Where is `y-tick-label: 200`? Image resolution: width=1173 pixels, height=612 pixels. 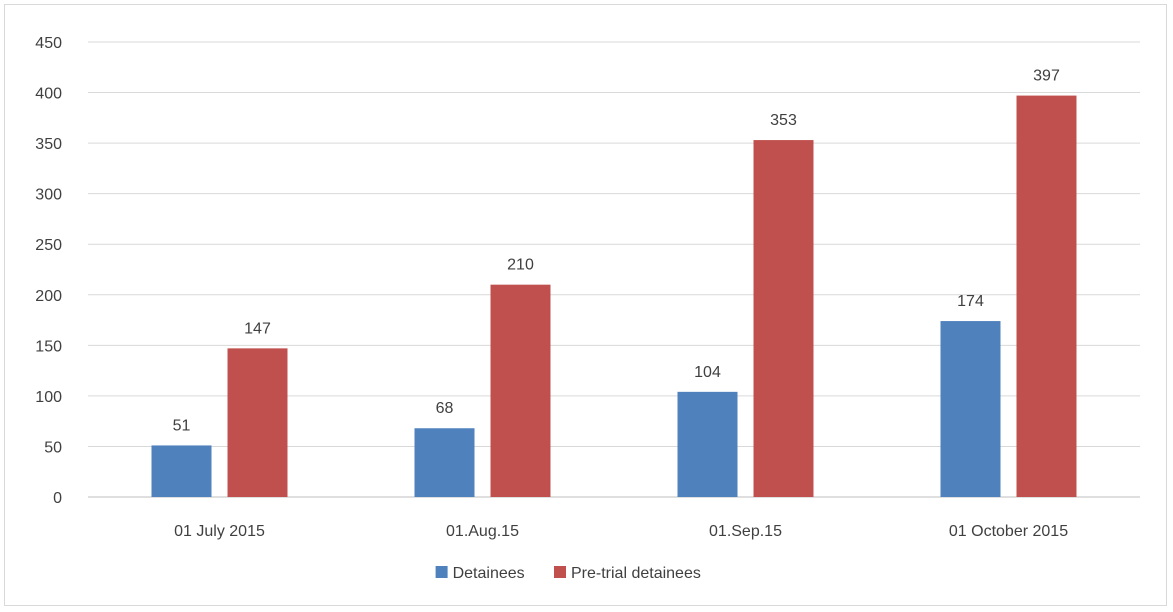
y-tick-label: 200 is located at coordinates (48, 296).